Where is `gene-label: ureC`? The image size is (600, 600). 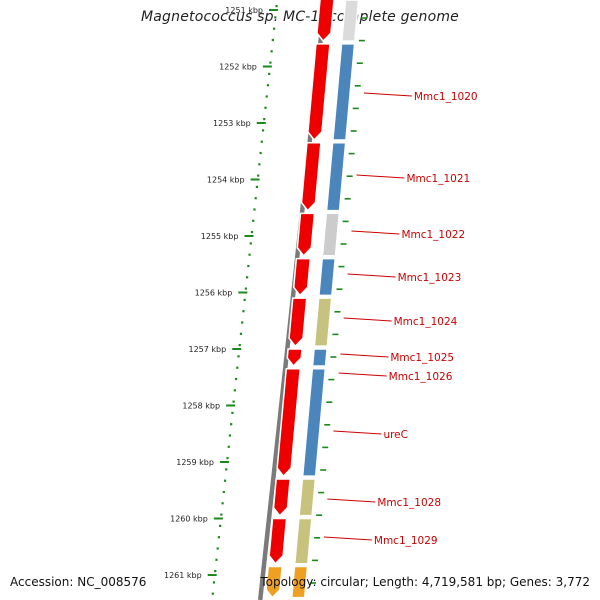
gene-label: ureC is located at coordinates (395, 435).